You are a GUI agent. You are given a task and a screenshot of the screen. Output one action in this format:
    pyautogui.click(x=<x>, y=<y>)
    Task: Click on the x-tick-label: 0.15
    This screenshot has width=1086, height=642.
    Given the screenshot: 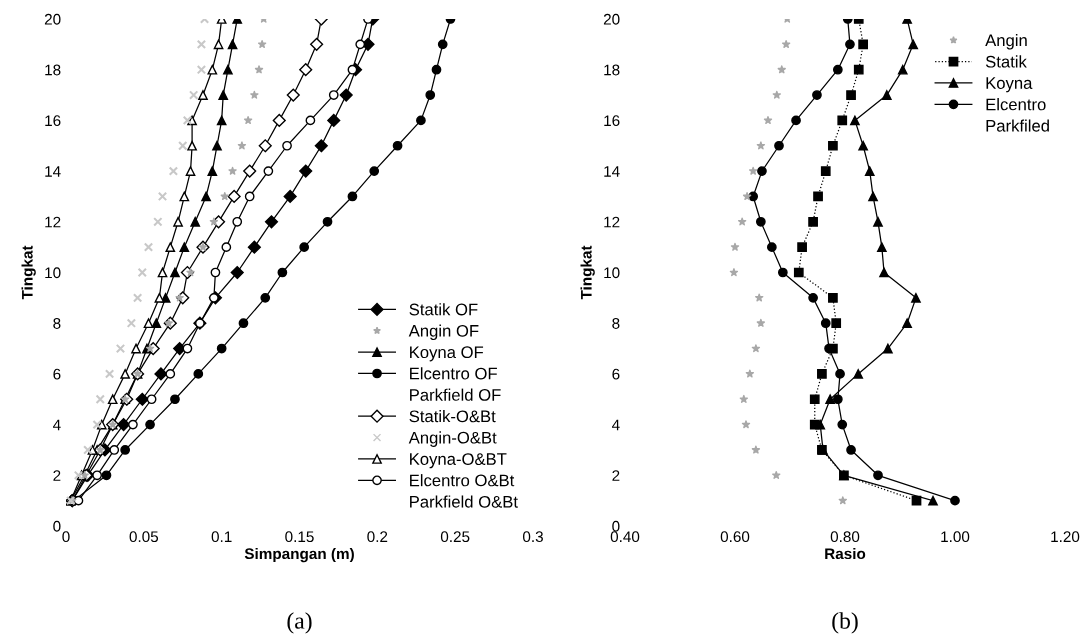 What is the action you would take?
    pyautogui.click(x=299, y=537)
    